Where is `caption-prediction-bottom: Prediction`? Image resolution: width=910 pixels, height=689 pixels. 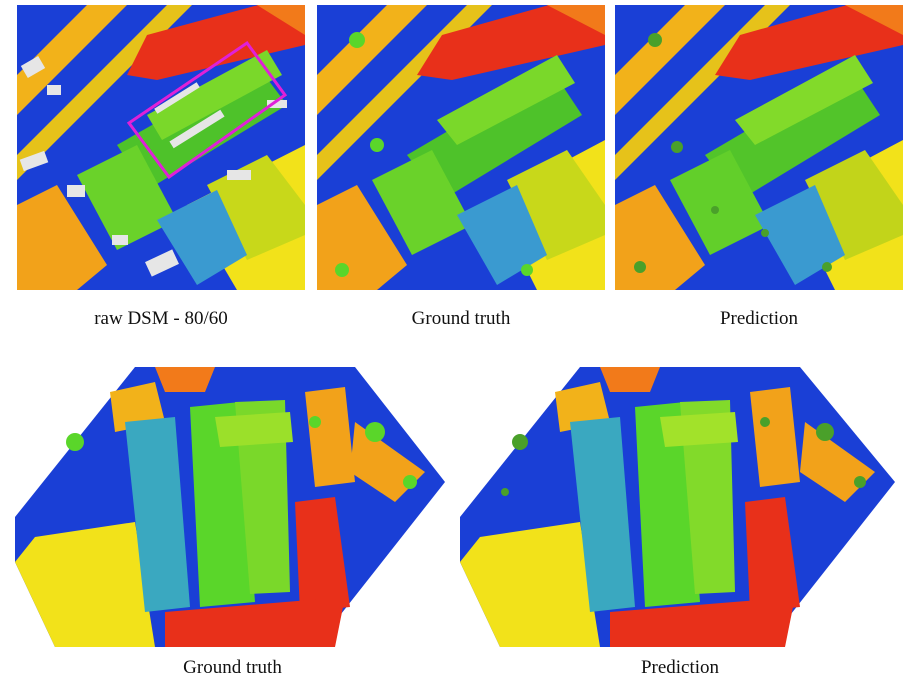
caption-prediction-bottom: Prediction is located at coordinates (680, 667).